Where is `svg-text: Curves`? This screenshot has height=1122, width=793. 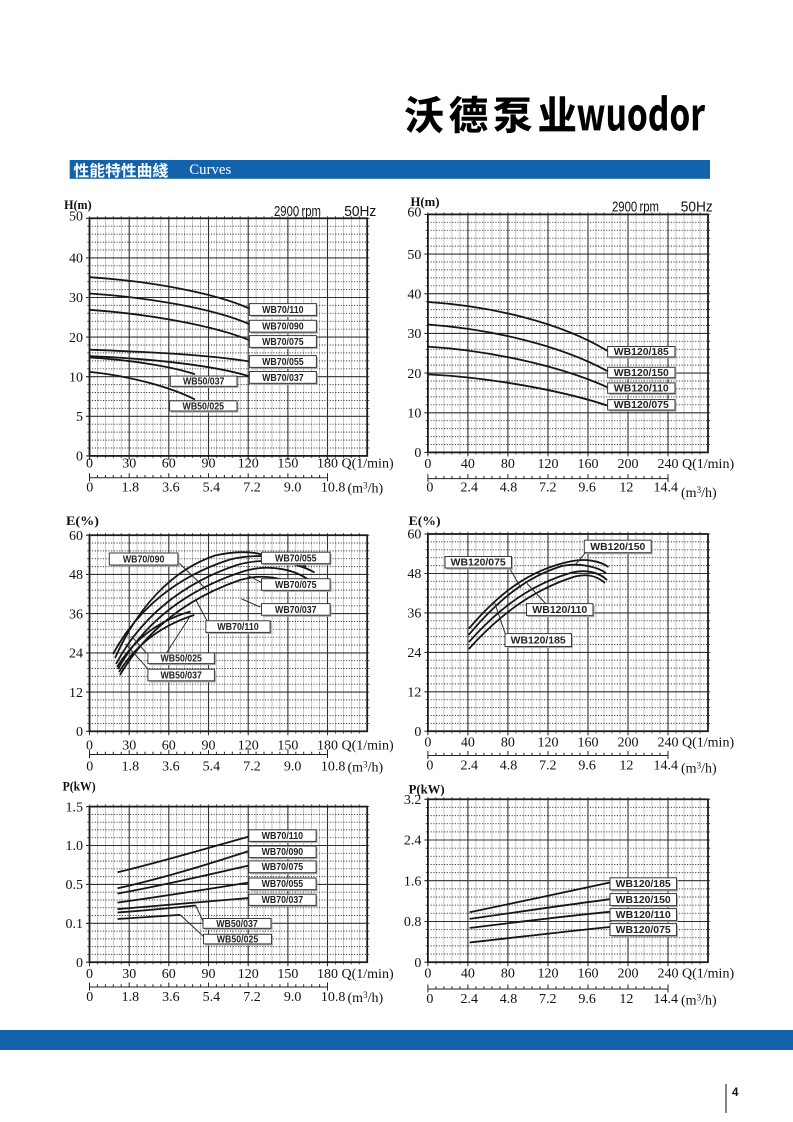
svg-text: Curves is located at coordinates (210, 170).